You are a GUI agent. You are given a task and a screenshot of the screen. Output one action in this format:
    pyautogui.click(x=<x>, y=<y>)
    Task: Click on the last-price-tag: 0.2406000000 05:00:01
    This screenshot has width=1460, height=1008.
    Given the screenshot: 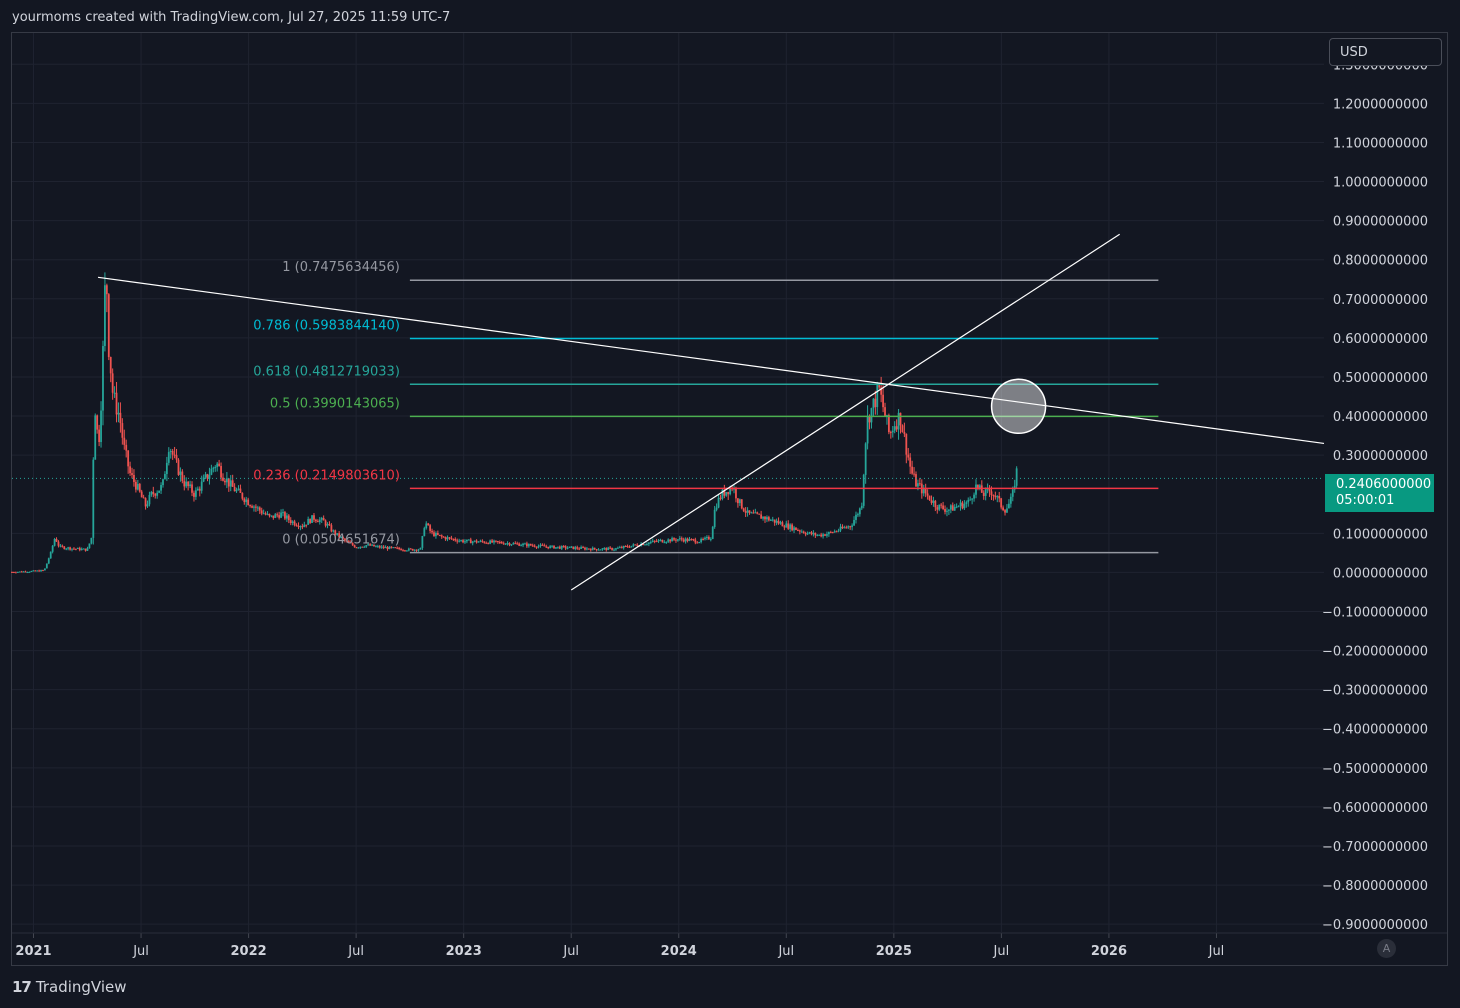 What is the action you would take?
    pyautogui.click(x=1379, y=493)
    